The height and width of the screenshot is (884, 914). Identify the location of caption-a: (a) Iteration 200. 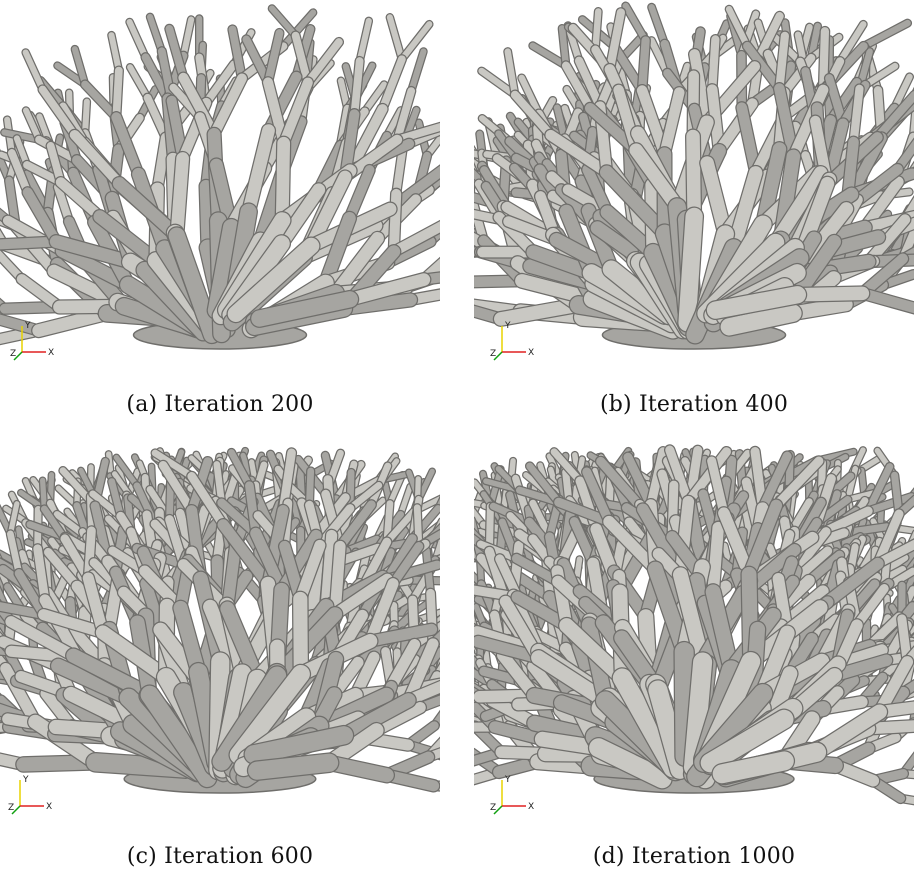
(220, 404).